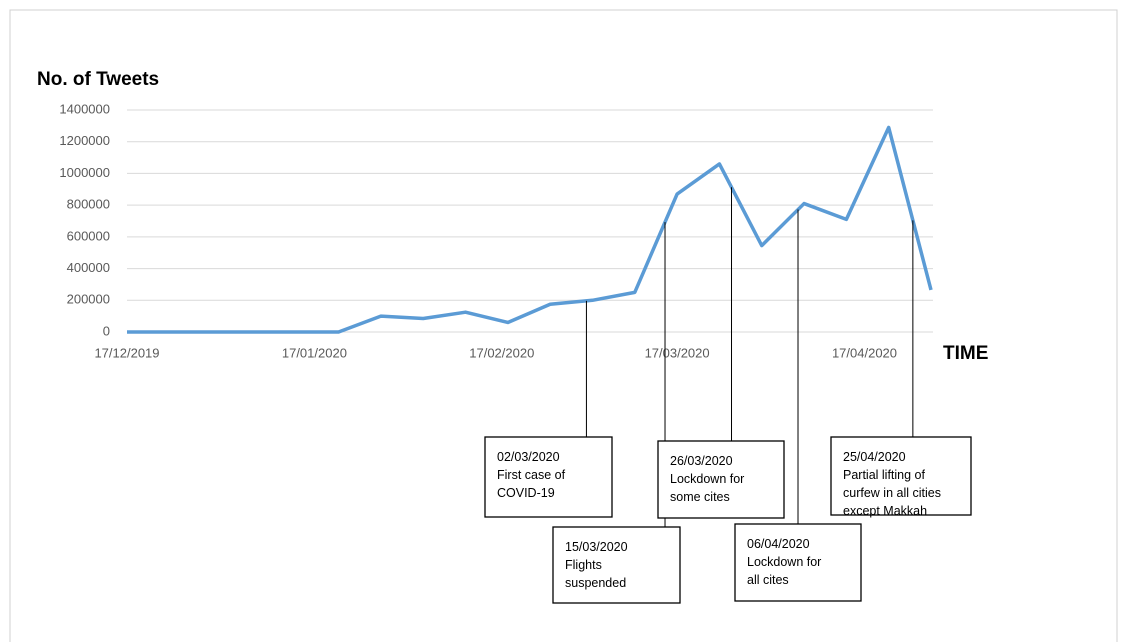  Describe the element at coordinates (677, 352) in the screenshot. I see `x-tick-label: 17/03/2020` at that location.